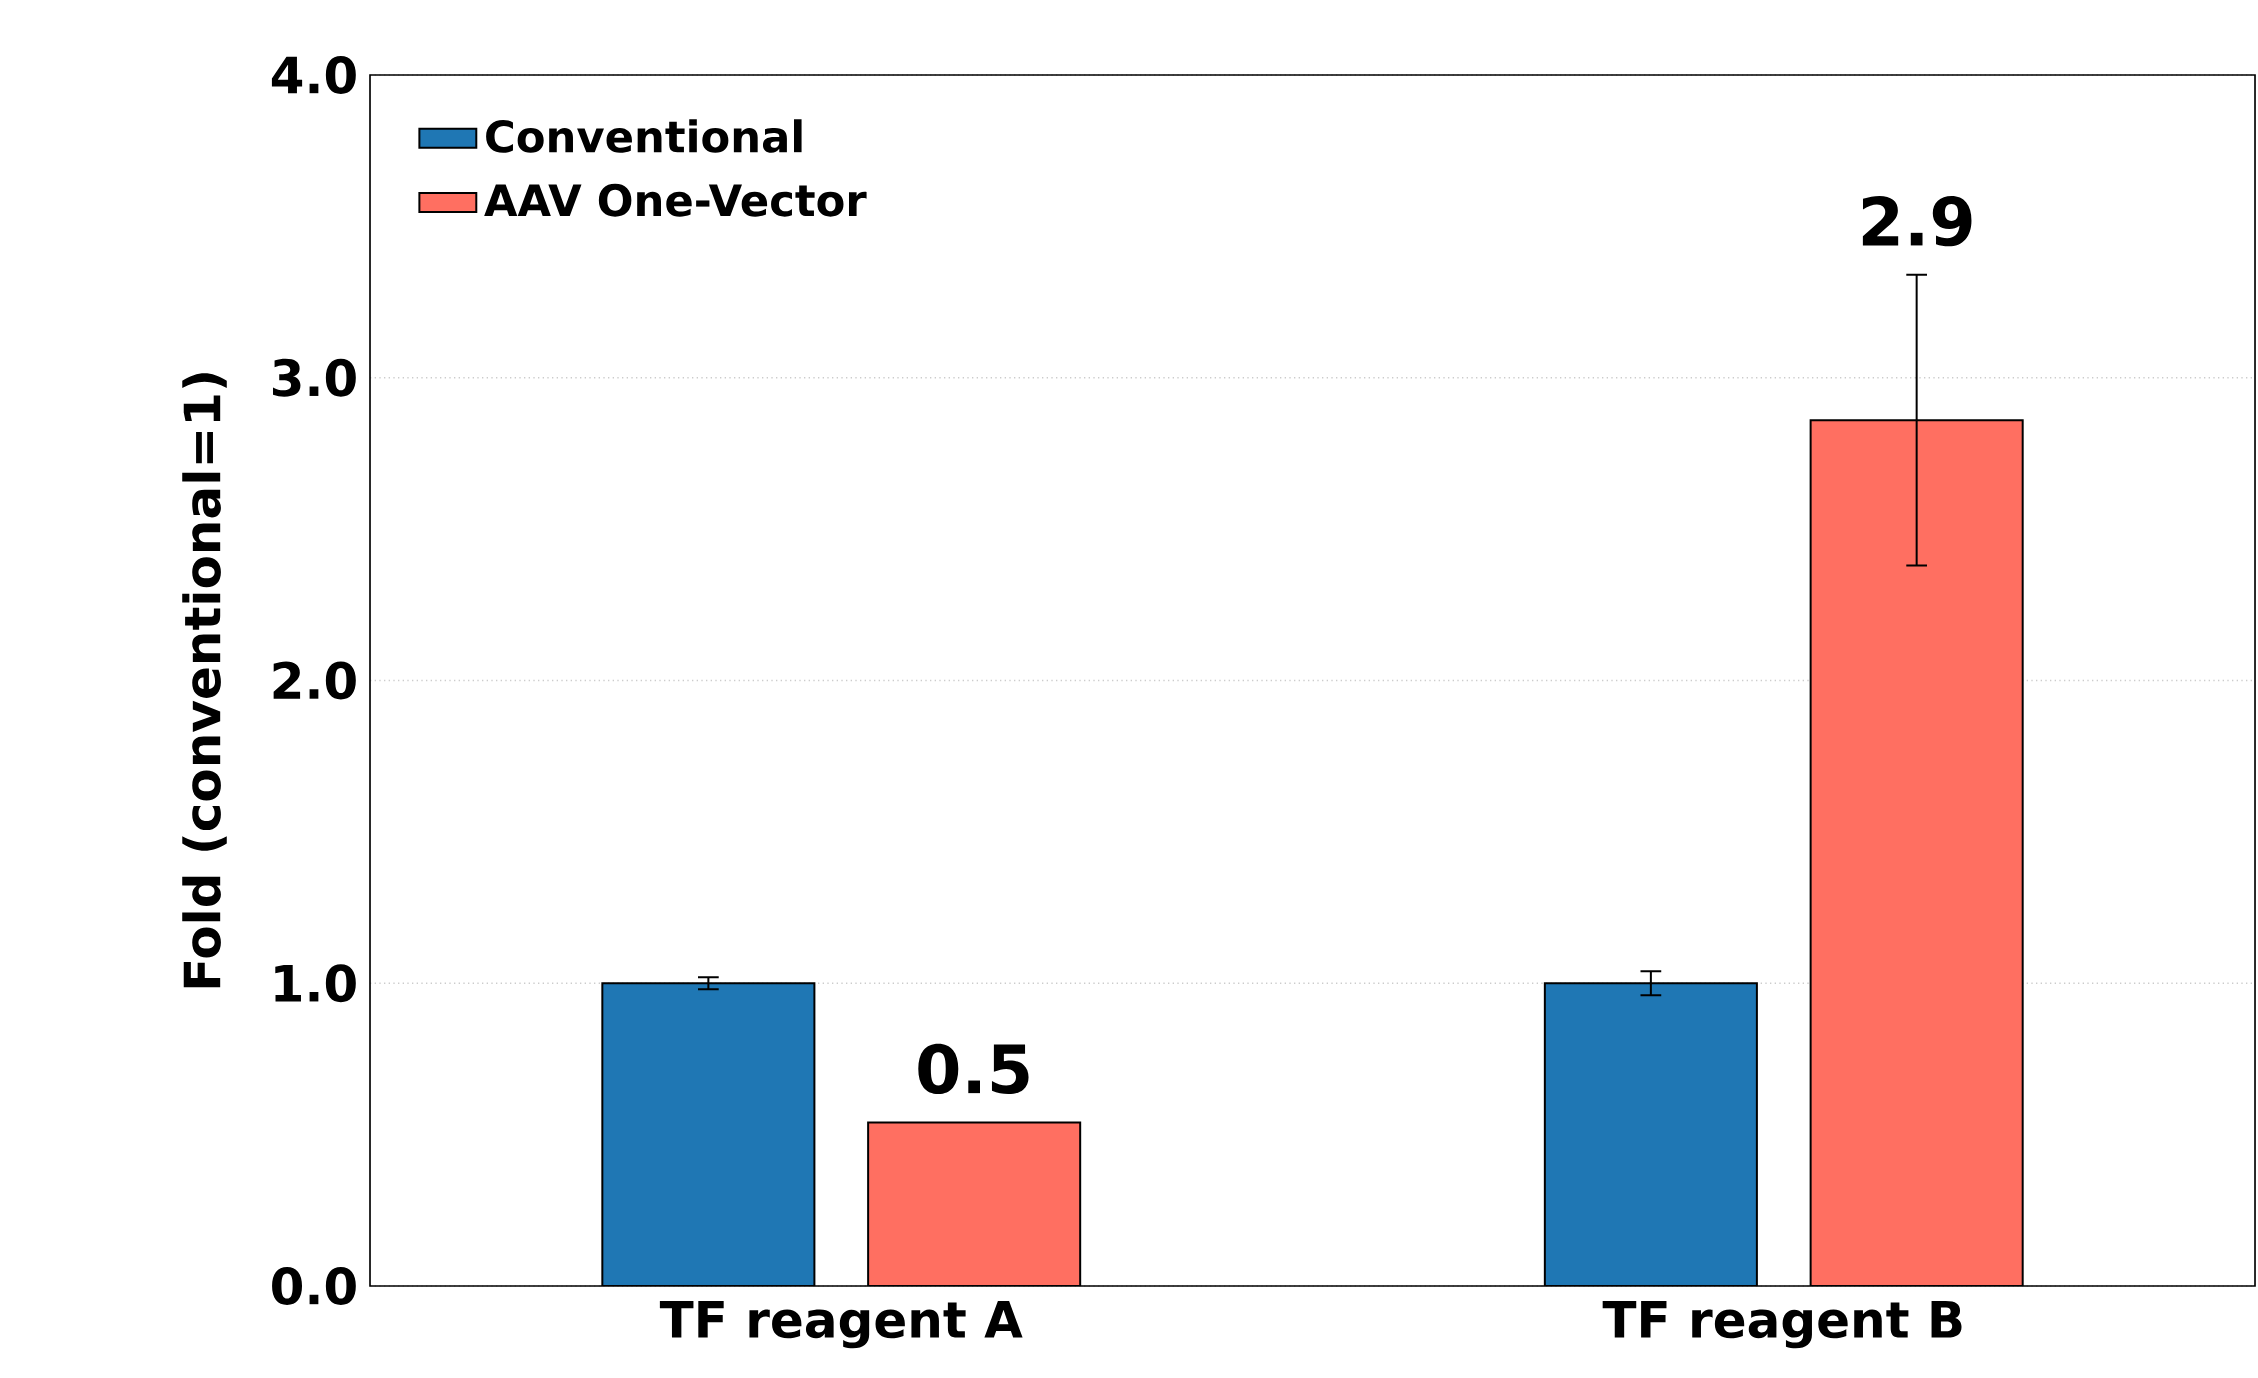  What do you see at coordinates (841, 1325) in the screenshot?
I see `x-tick-label: TF reagent A` at bounding box center [841, 1325].